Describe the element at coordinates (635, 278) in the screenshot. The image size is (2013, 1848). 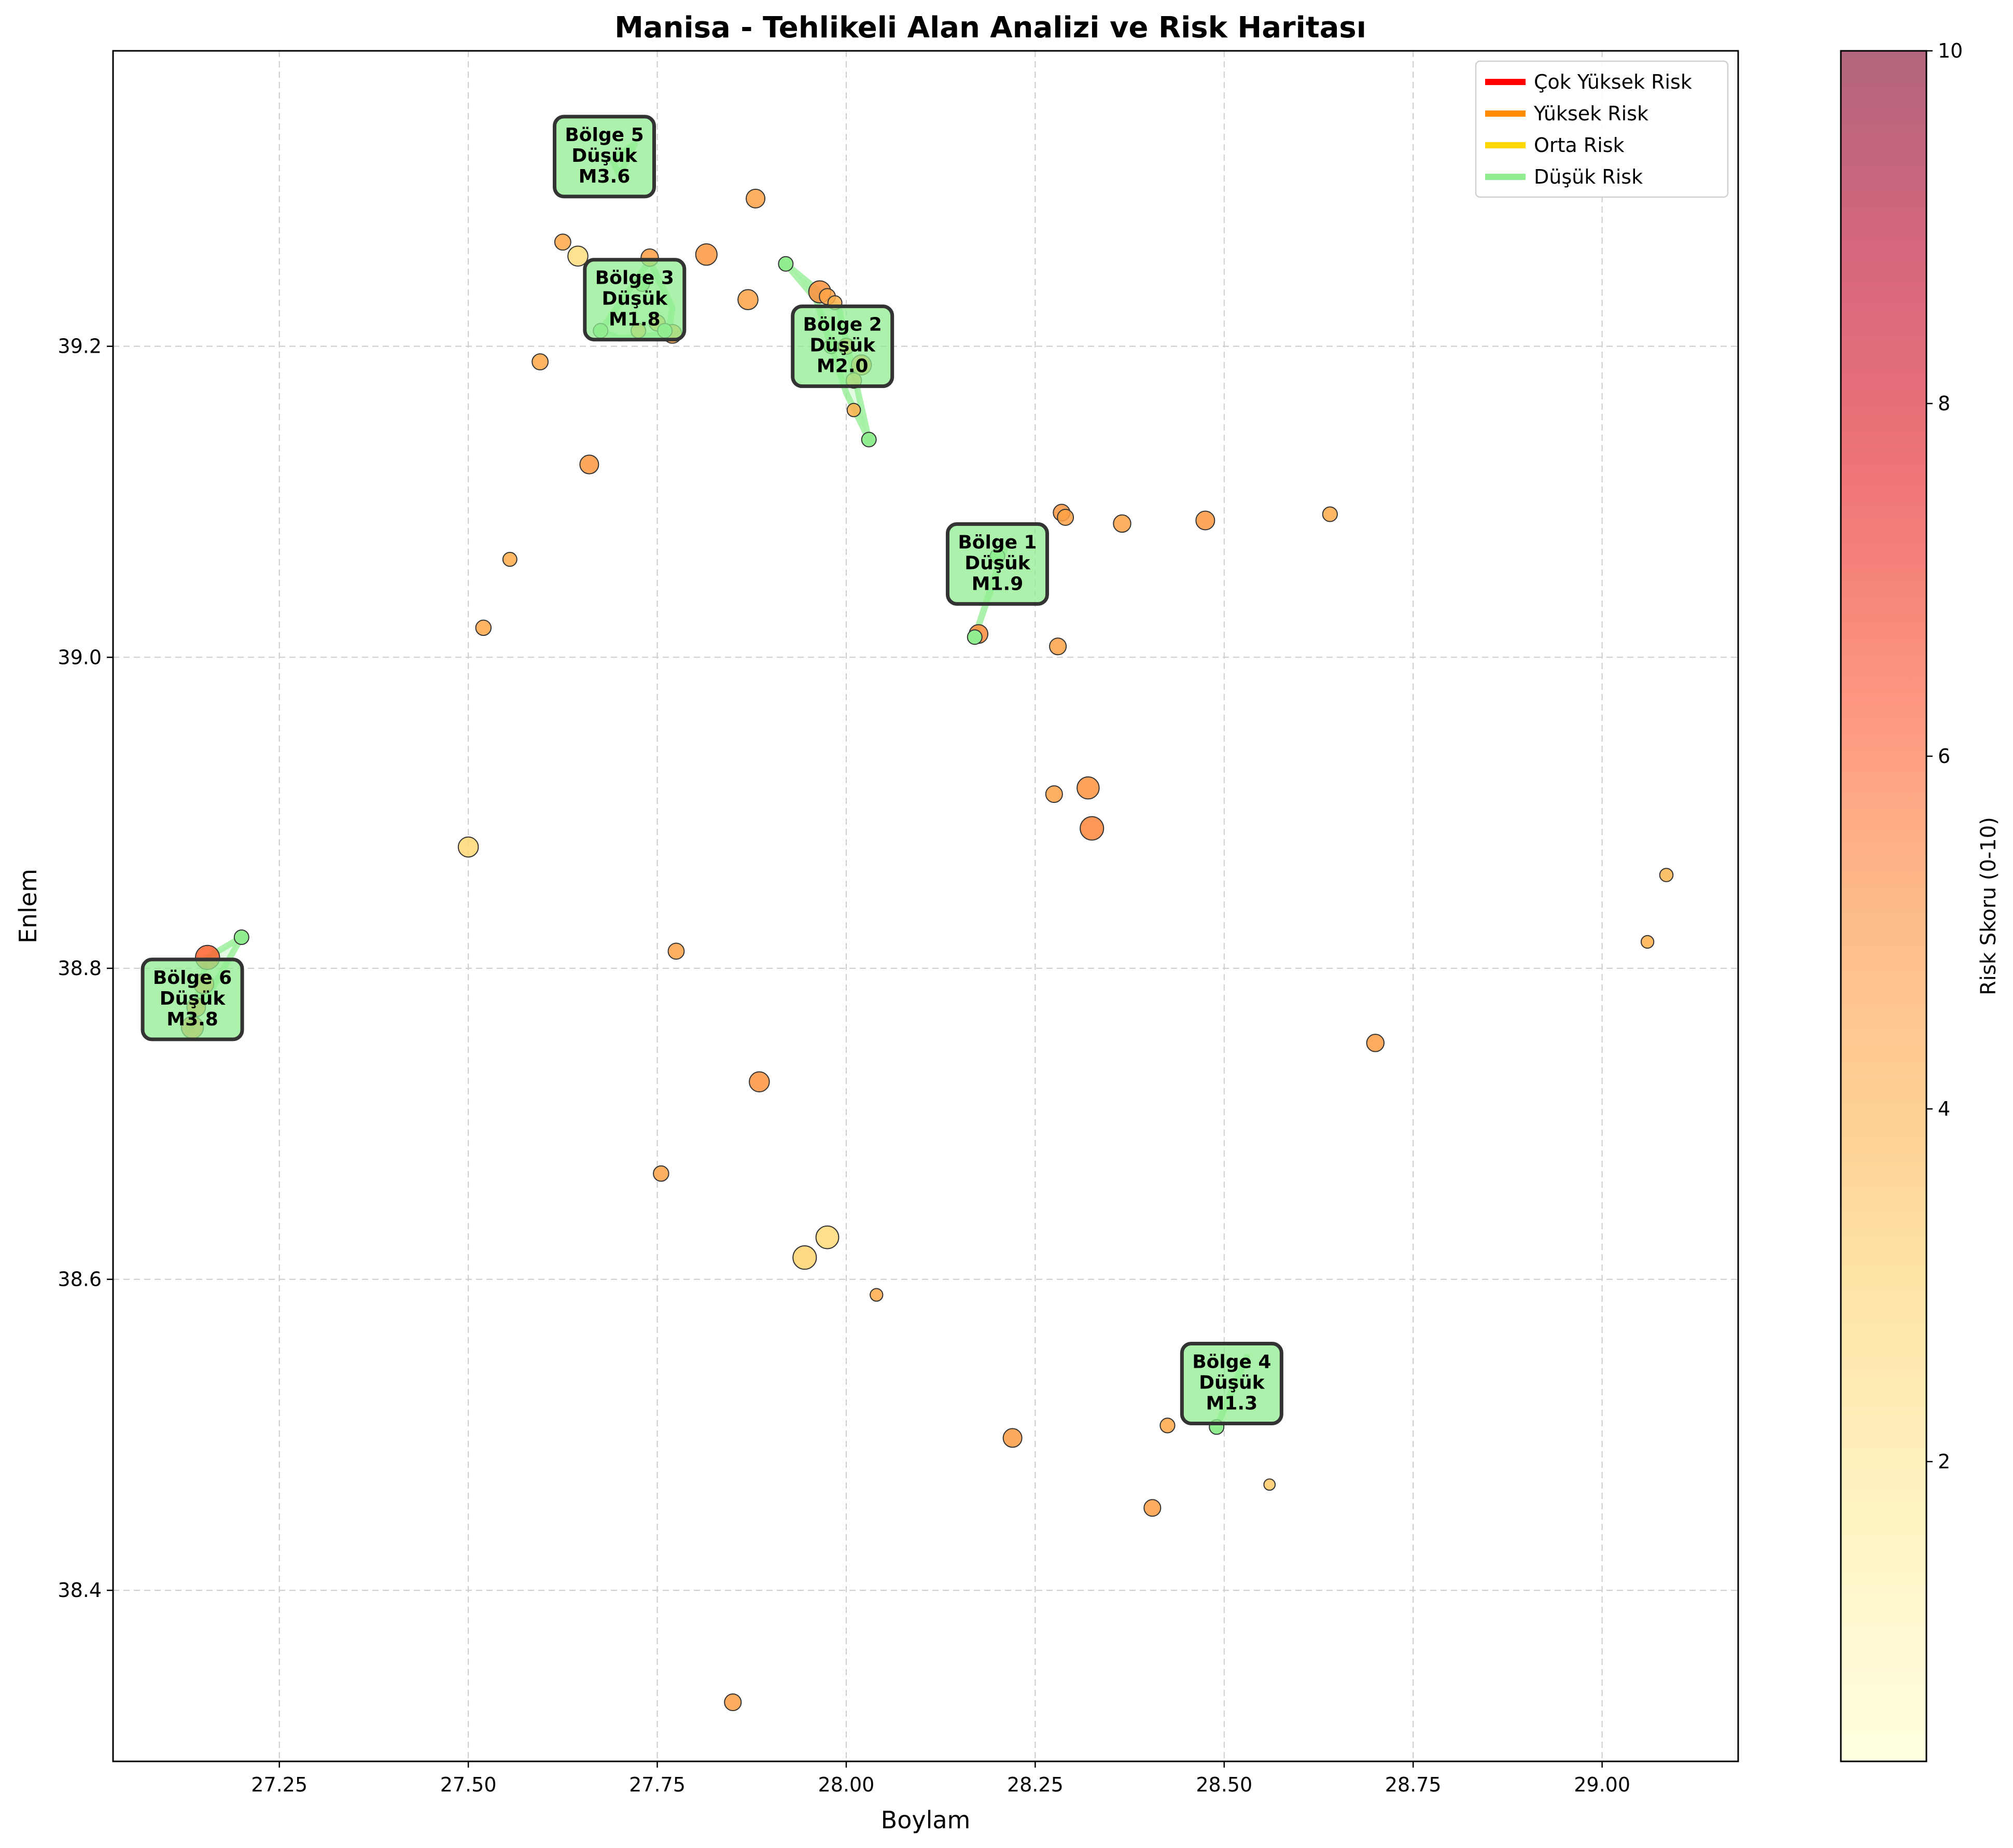
I see `zone-label-line: Bölge 3` at that location.